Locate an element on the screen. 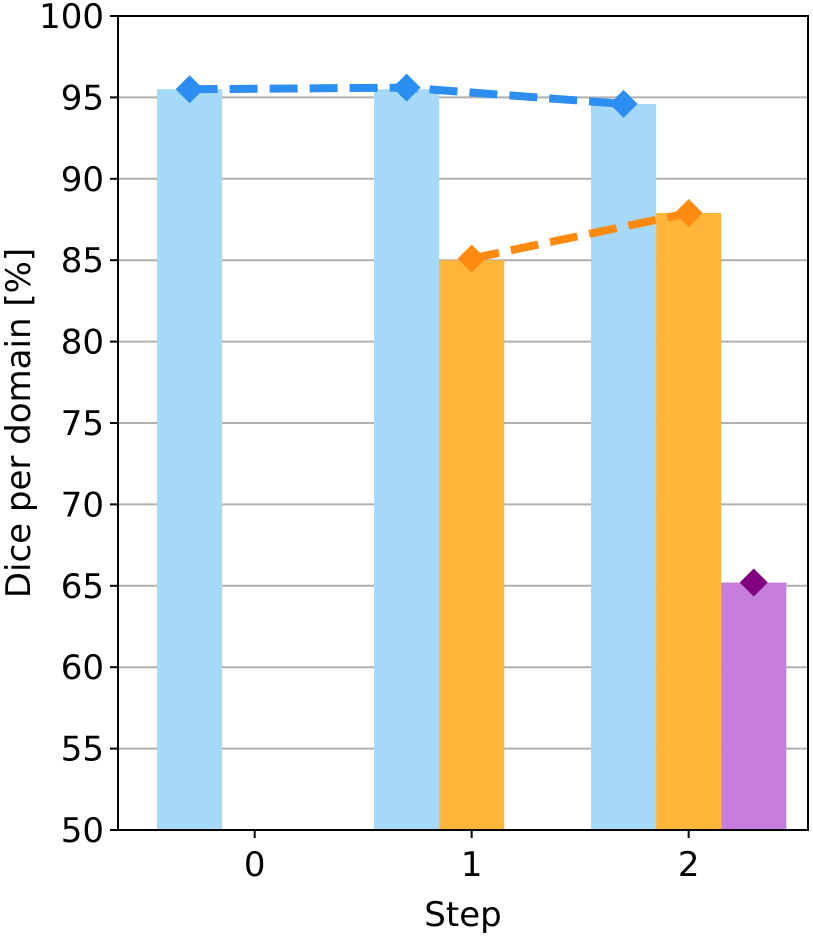  ytick-label-55: 55 is located at coordinates (82, 750).